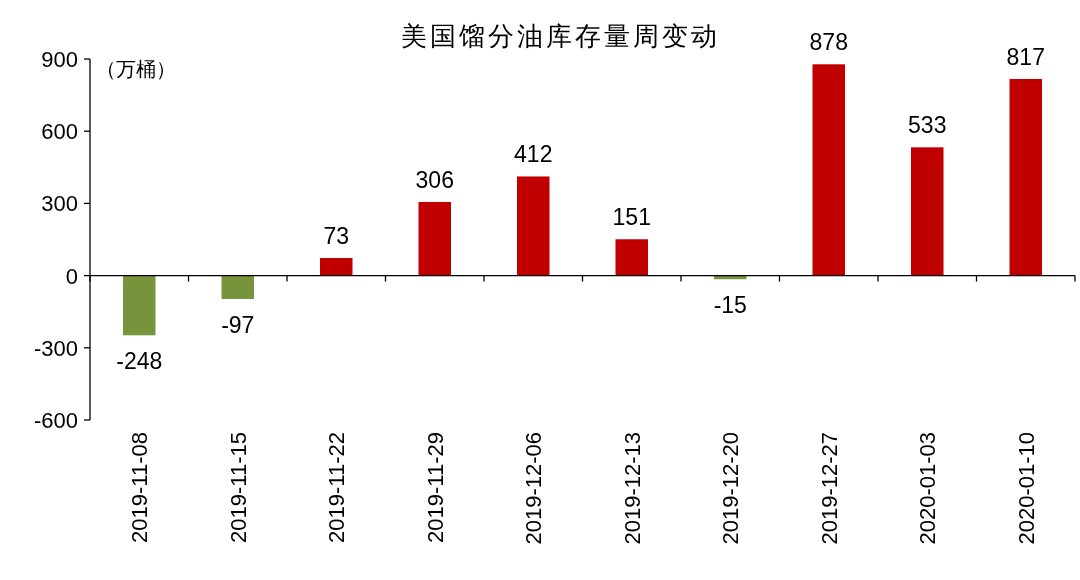 The height and width of the screenshot is (580, 1080). I want to click on y-tick-label: -300, so click(55, 348).